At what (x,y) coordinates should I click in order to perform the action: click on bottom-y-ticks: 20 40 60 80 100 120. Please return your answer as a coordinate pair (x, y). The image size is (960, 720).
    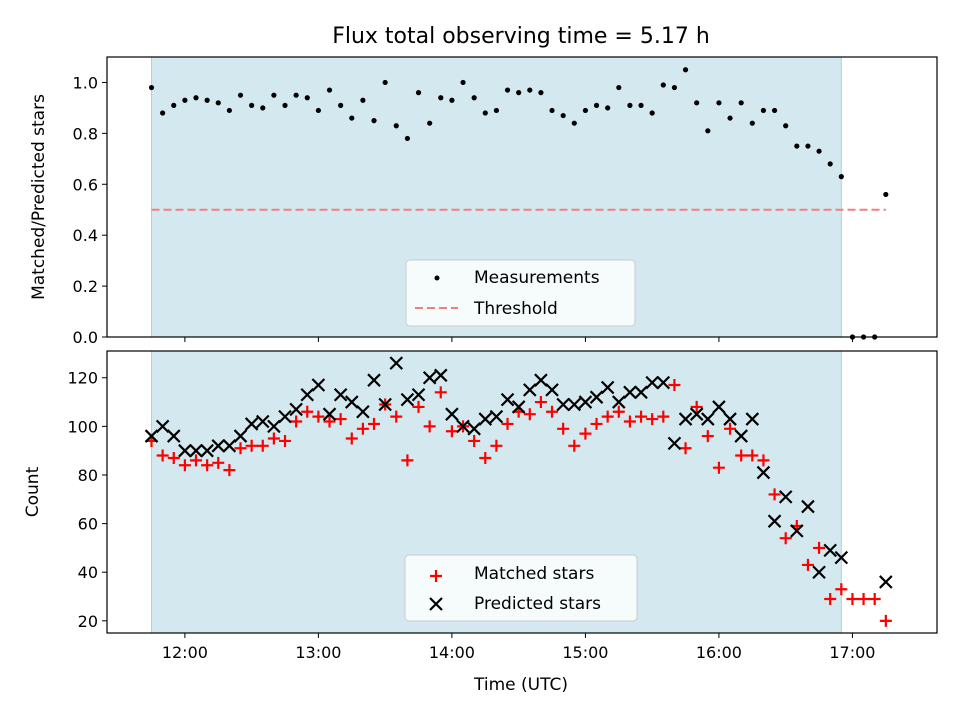
    Looking at the image, I should click on (87, 500).